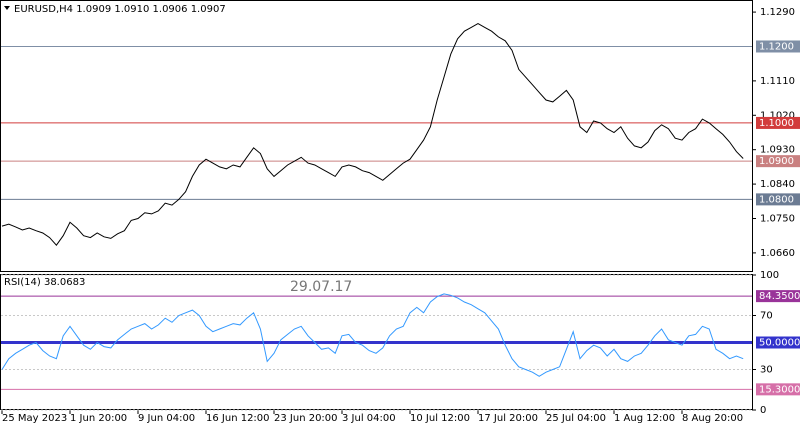  Describe the element at coordinates (321, 287) in the screenshot. I see `watermark: 29.07.17` at that location.